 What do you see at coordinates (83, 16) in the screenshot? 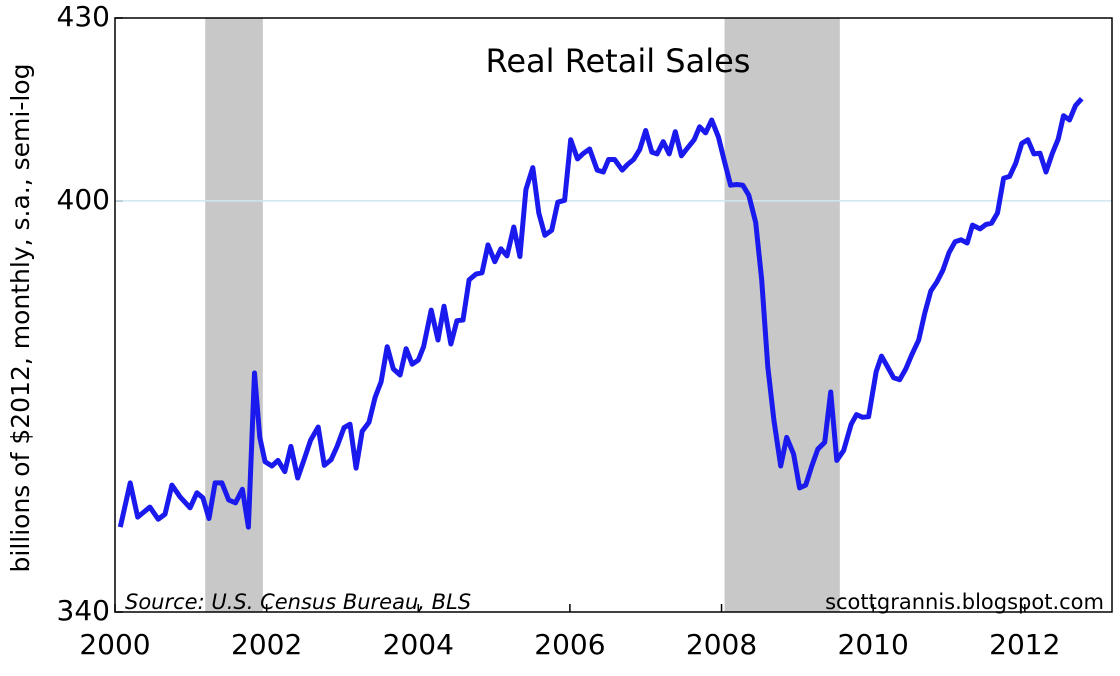
I see `y-tick-label: 430` at bounding box center [83, 16].